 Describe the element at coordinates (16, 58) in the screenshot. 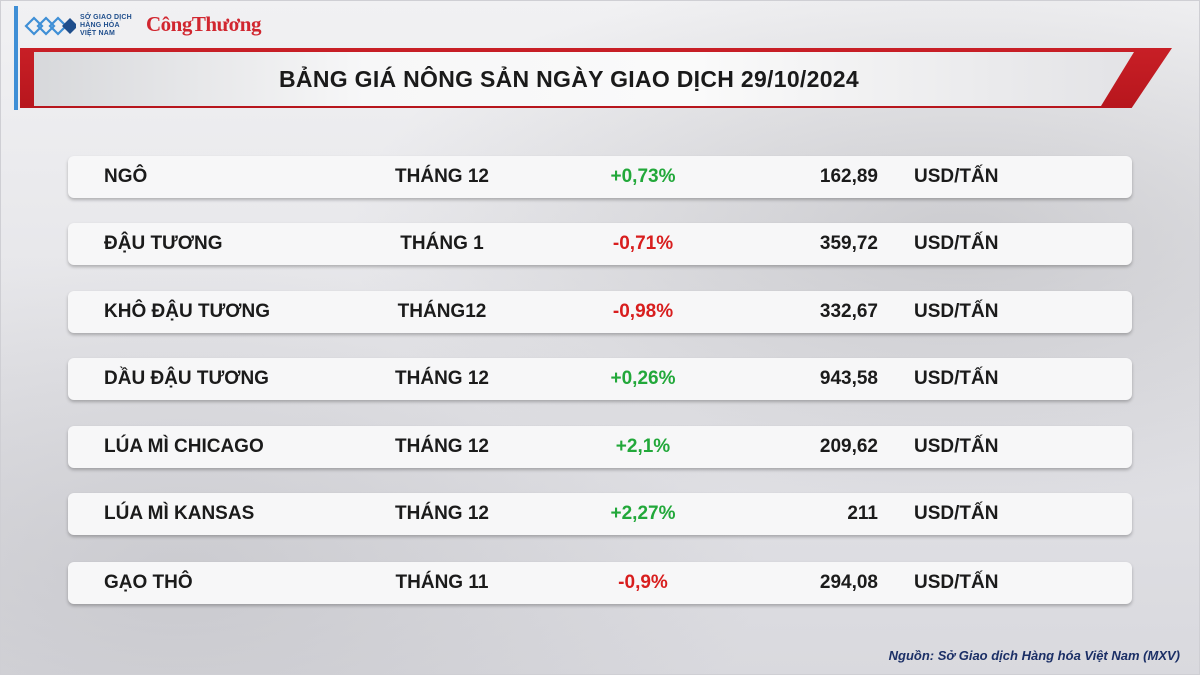

I see `side-accent-bar` at that location.